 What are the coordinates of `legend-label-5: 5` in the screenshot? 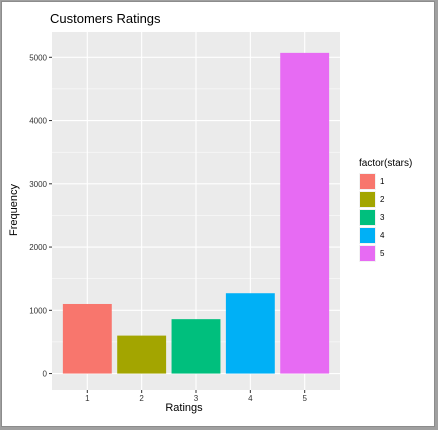 It's located at (382, 253).